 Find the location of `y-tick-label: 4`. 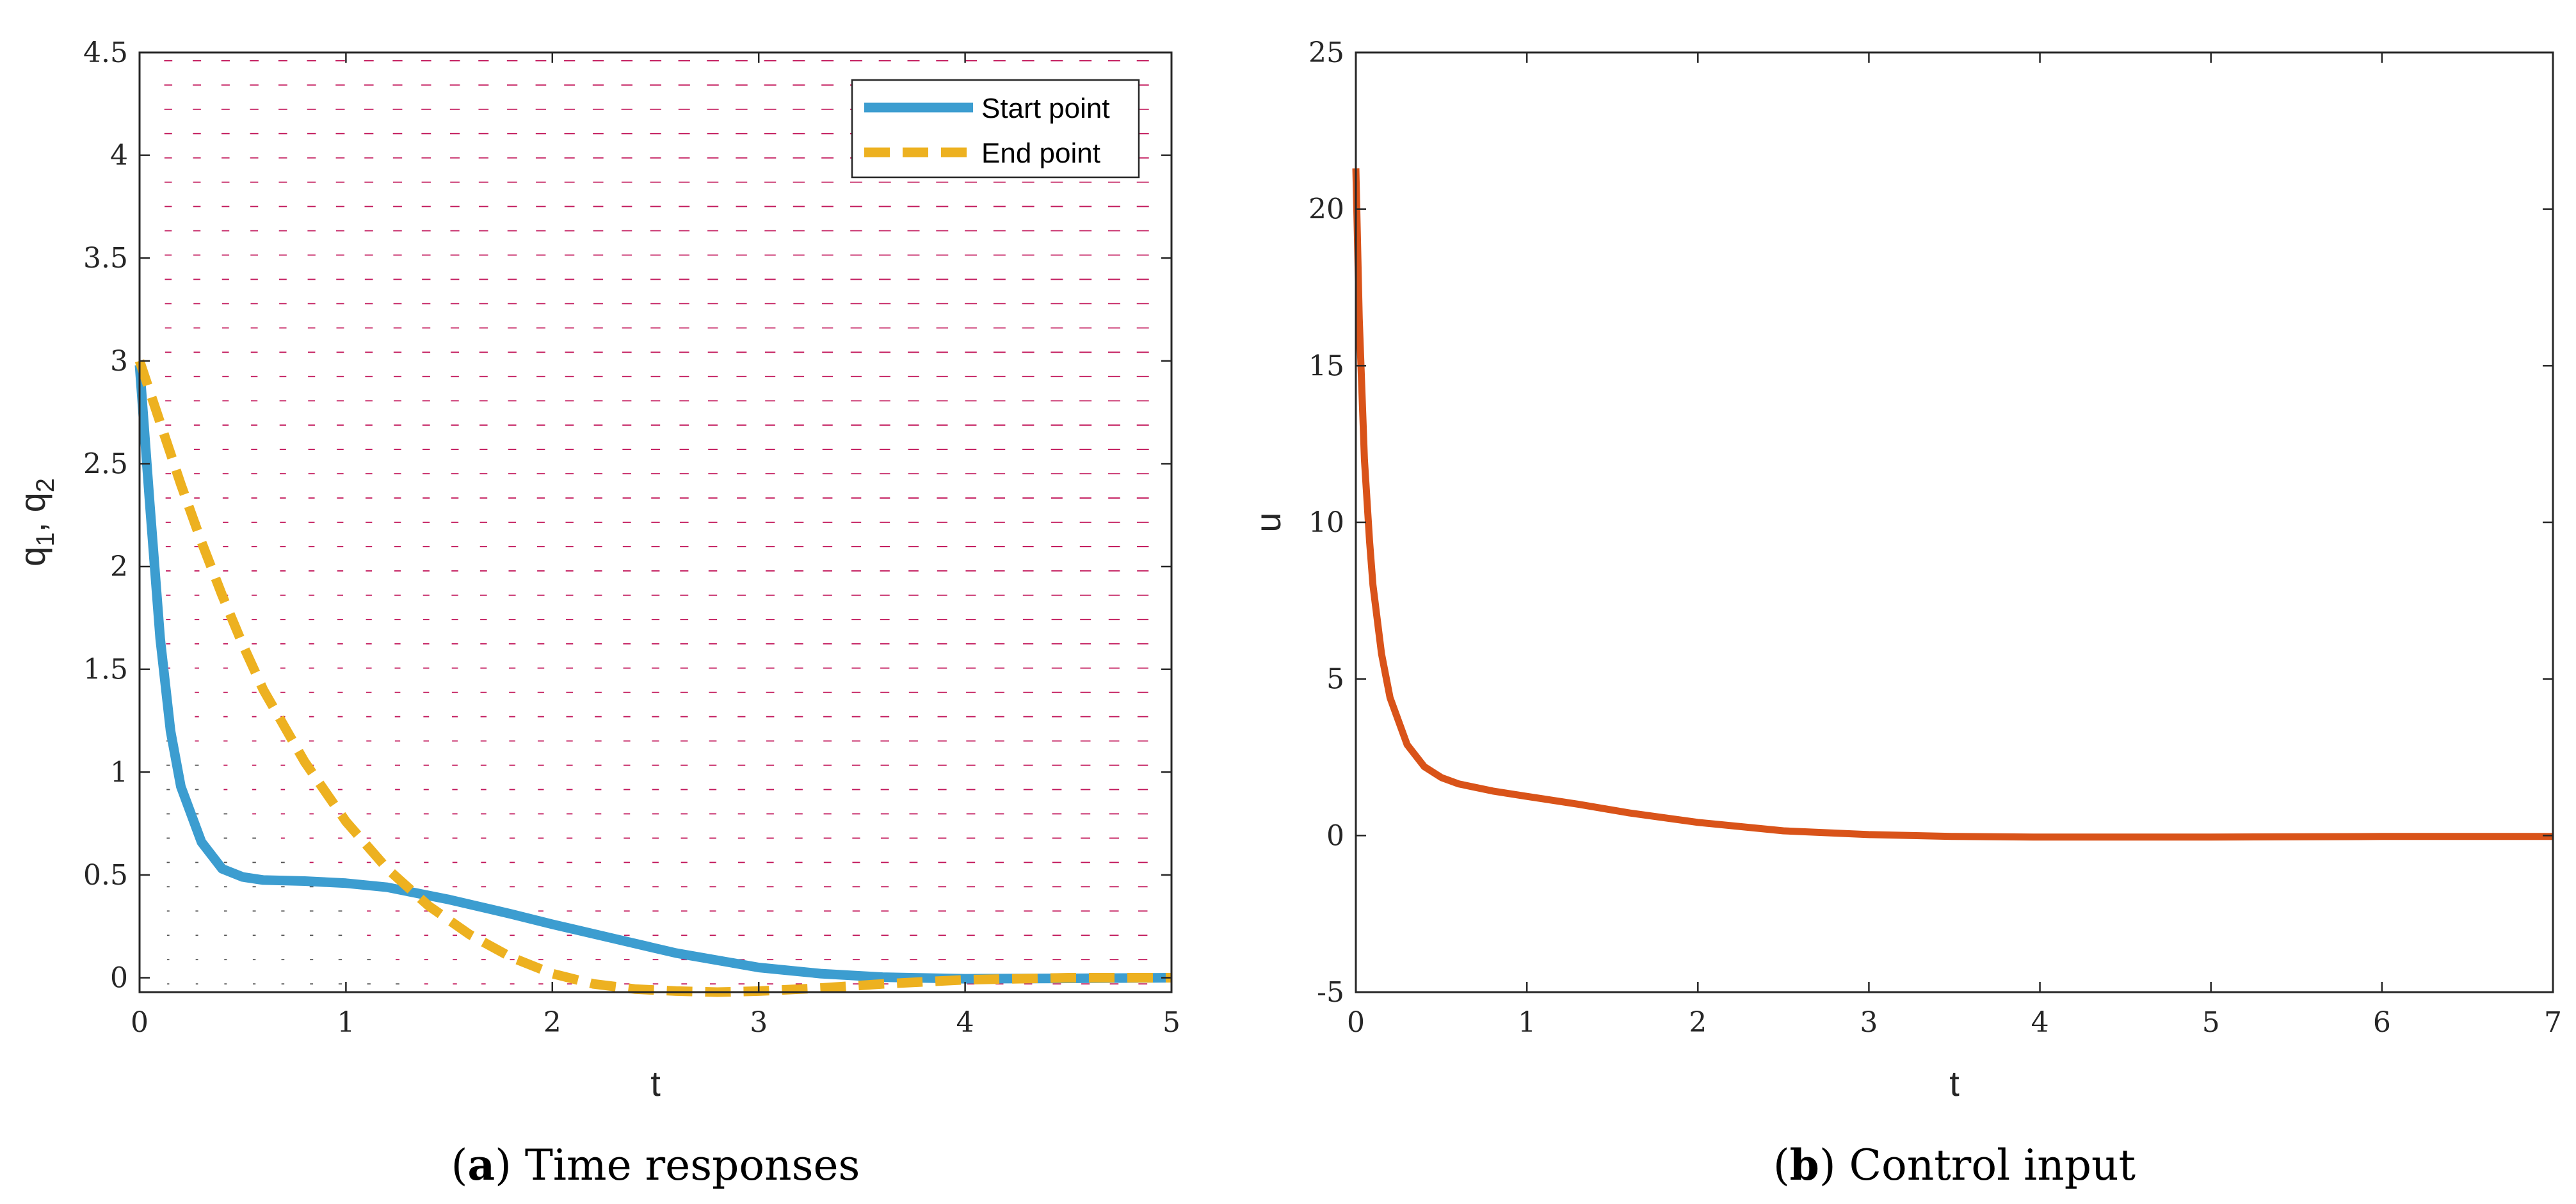

y-tick-label: 4 is located at coordinates (119, 156).